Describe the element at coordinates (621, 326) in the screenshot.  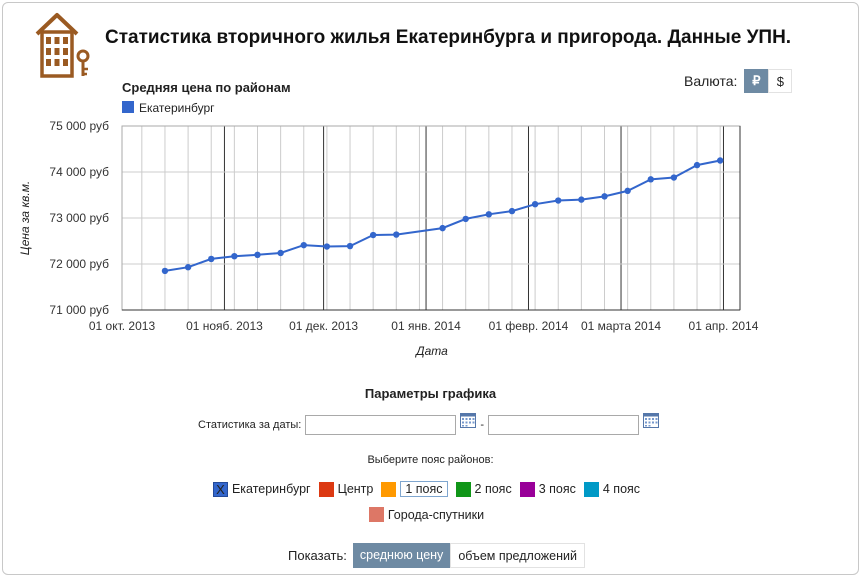
I see `x-tick-label: 01 марта 2014` at that location.